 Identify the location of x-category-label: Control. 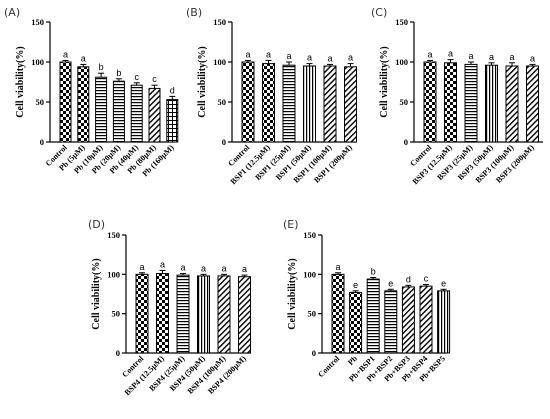
(329, 367).